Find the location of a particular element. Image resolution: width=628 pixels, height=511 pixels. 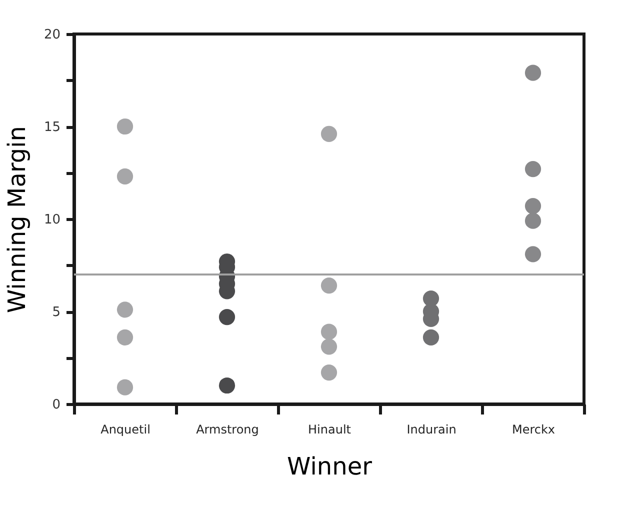

x-tick-label: Merckx is located at coordinates (534, 429).